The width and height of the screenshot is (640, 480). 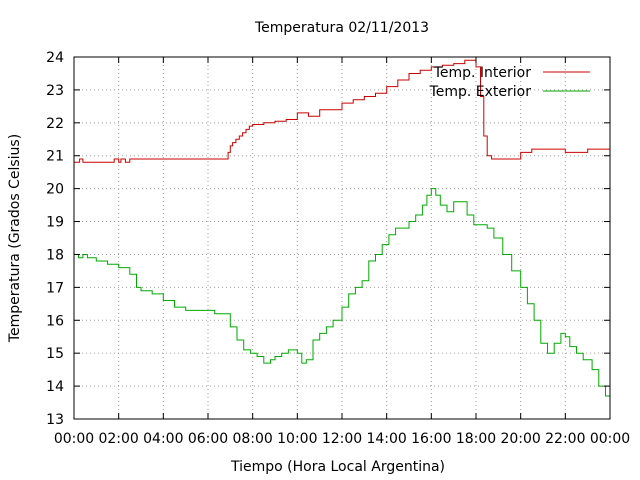 I want to click on x-tick-label: 18:00, so click(x=476, y=439).